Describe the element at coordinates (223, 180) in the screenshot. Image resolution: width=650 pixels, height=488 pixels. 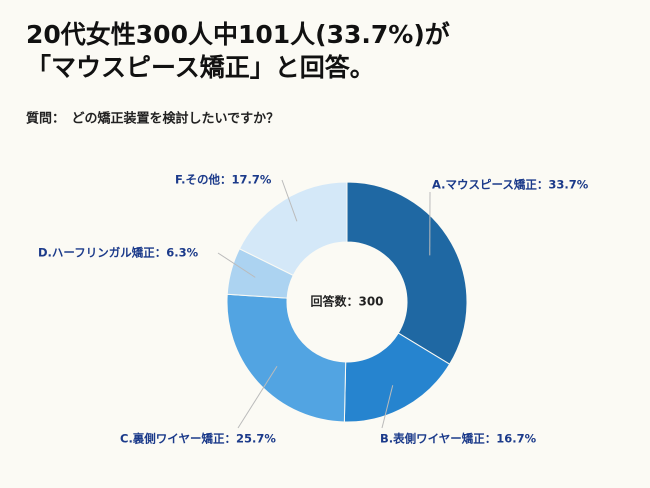
I see `data-label: F.その他：17.7%` at that location.